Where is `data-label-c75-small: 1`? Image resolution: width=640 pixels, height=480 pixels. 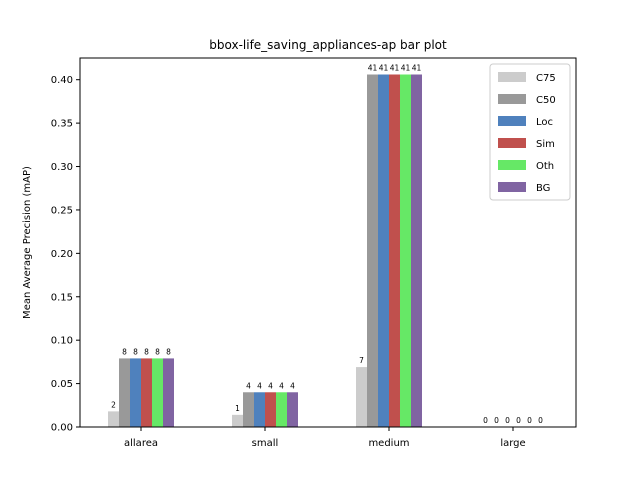
data-label-c75-small: 1 is located at coordinates (237, 408).